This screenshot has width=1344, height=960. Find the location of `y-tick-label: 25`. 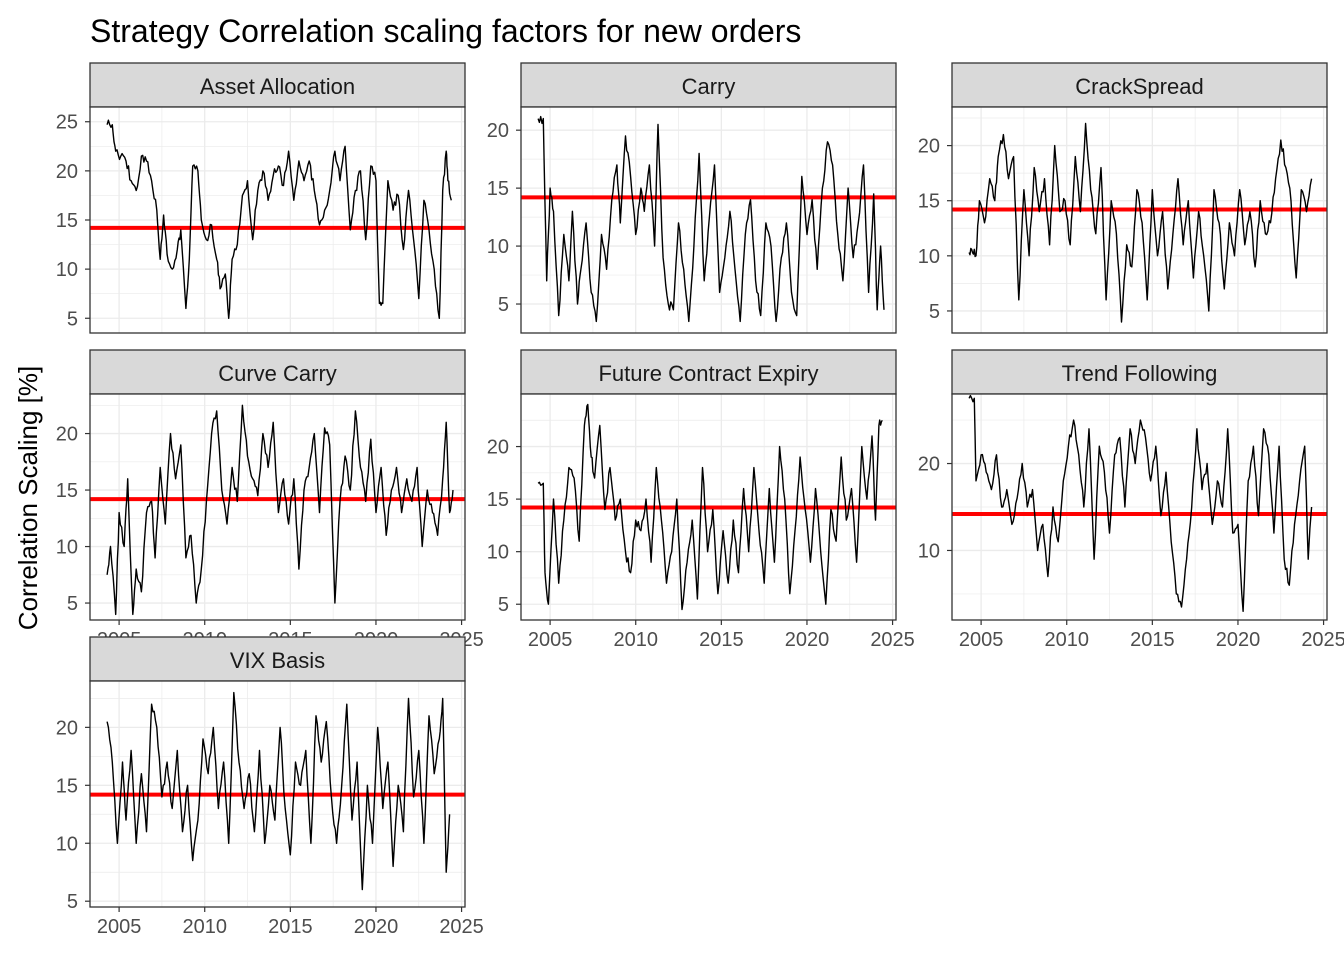

y-tick-label: 25 is located at coordinates (67, 123).